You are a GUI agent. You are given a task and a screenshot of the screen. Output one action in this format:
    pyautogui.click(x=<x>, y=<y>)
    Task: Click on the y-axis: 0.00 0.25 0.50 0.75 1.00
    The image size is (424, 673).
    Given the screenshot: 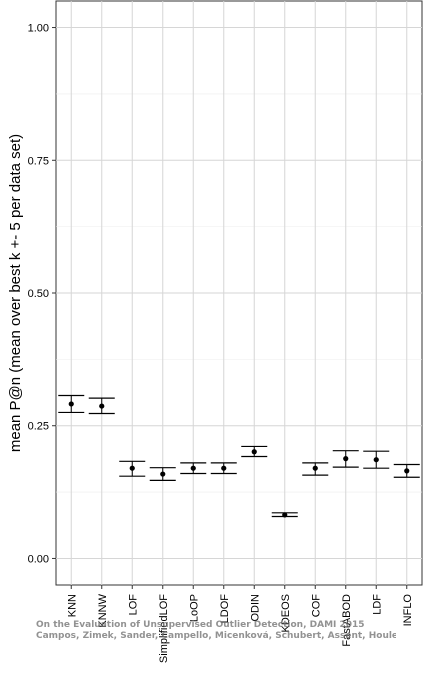 What is the action you would take?
    pyautogui.click(x=42, y=294)
    